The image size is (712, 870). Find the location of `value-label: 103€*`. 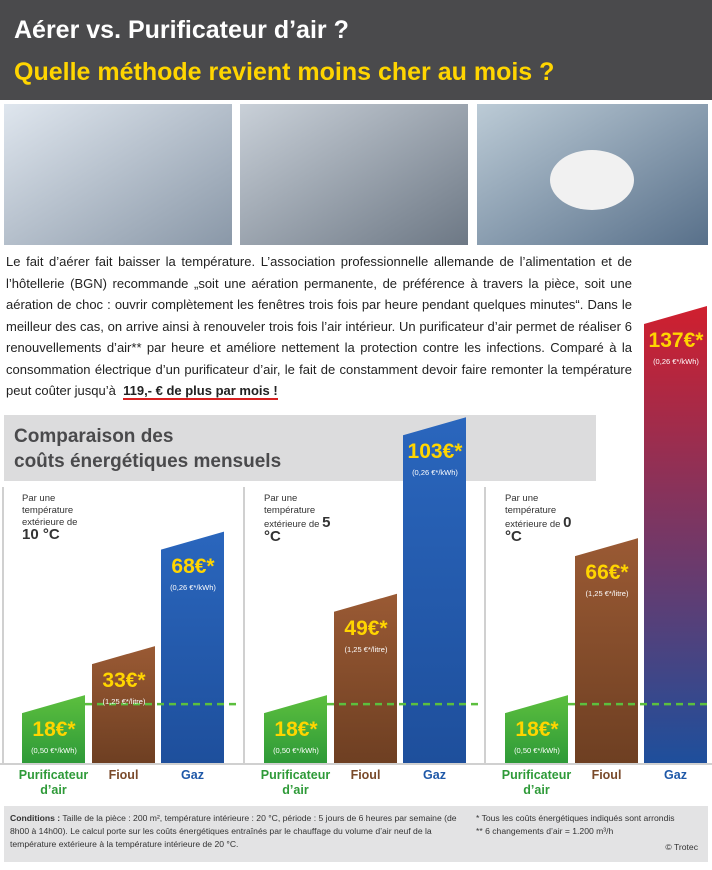

value-label: 103€* is located at coordinates (435, 452).